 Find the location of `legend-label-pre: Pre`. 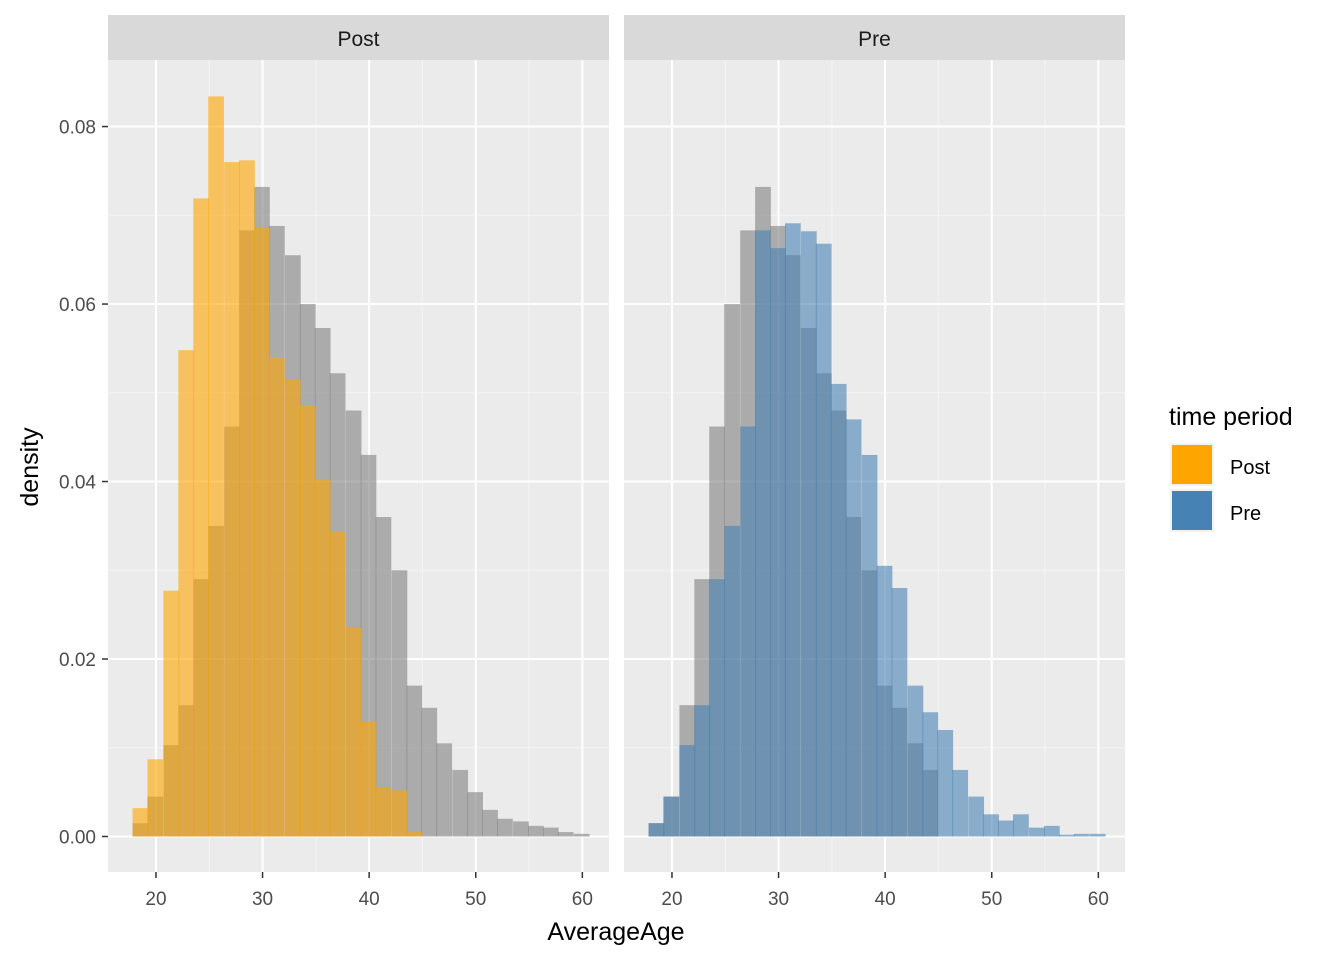

legend-label-pre: Pre is located at coordinates (1245, 514).